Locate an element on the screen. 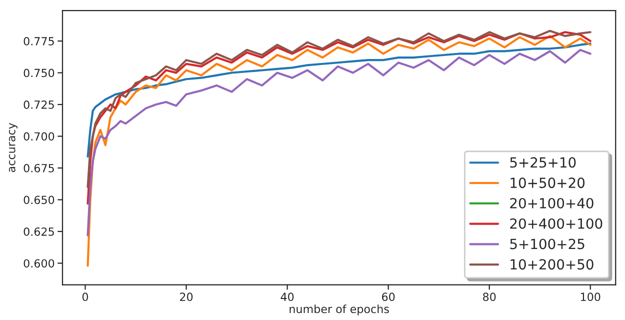 The height and width of the screenshot is (320, 625). x-axis-title: number of epochs is located at coordinates (339, 310).